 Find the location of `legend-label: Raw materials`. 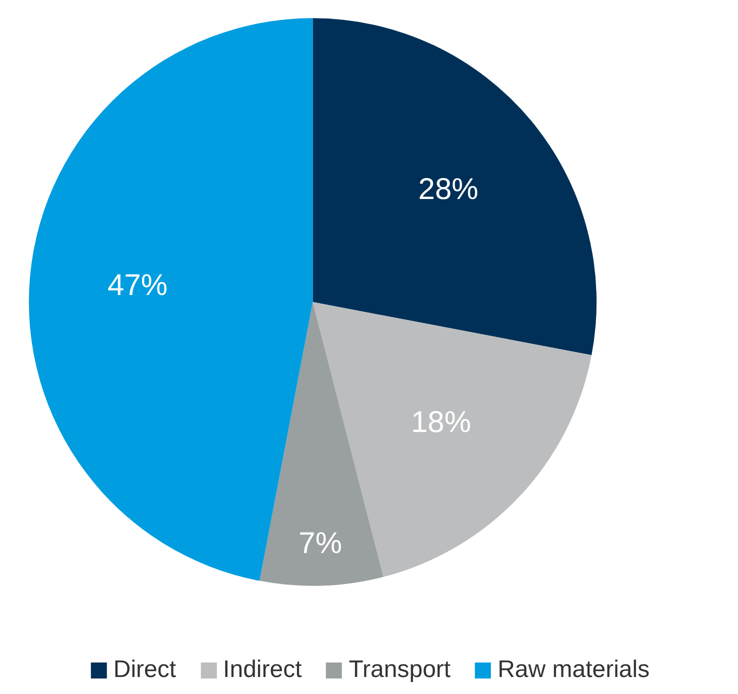

legend-label: Raw materials is located at coordinates (574, 670).